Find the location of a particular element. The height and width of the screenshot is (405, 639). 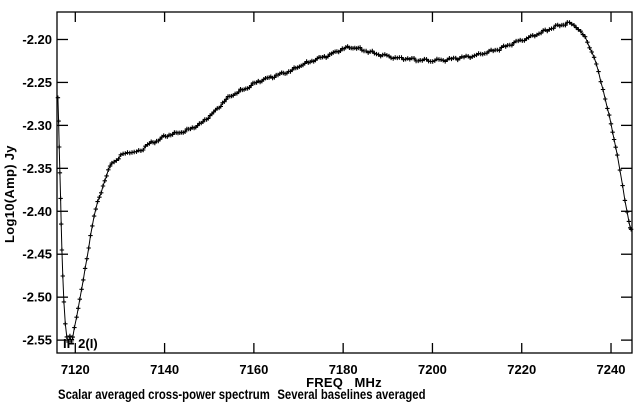

x-tick-label: 7120 is located at coordinates (75, 369).